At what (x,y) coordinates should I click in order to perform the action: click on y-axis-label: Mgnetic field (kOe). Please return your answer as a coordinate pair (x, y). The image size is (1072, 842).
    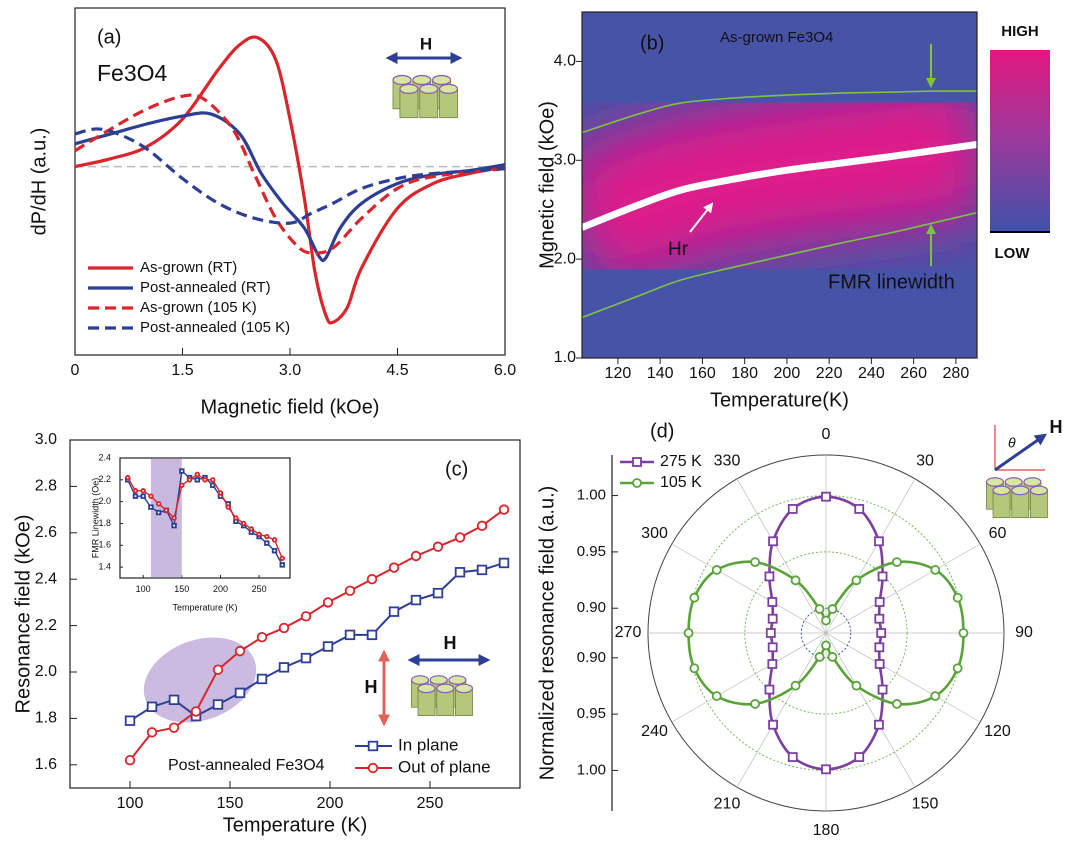
    Looking at the image, I should click on (547, 185).